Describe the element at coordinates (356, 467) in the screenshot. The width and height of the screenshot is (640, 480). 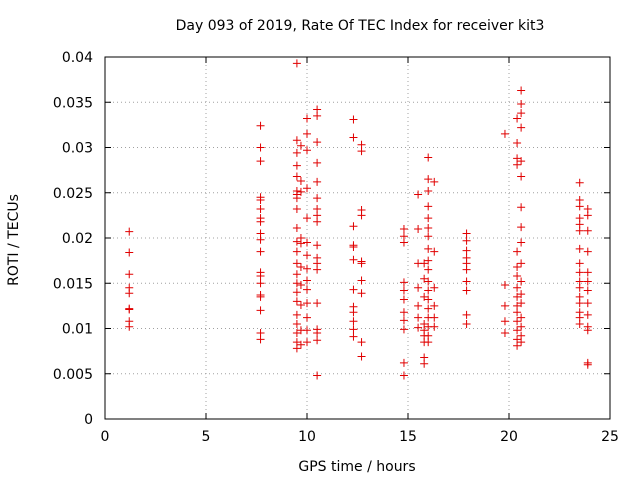
I see `x-axis-label: GPS time / hours` at that location.